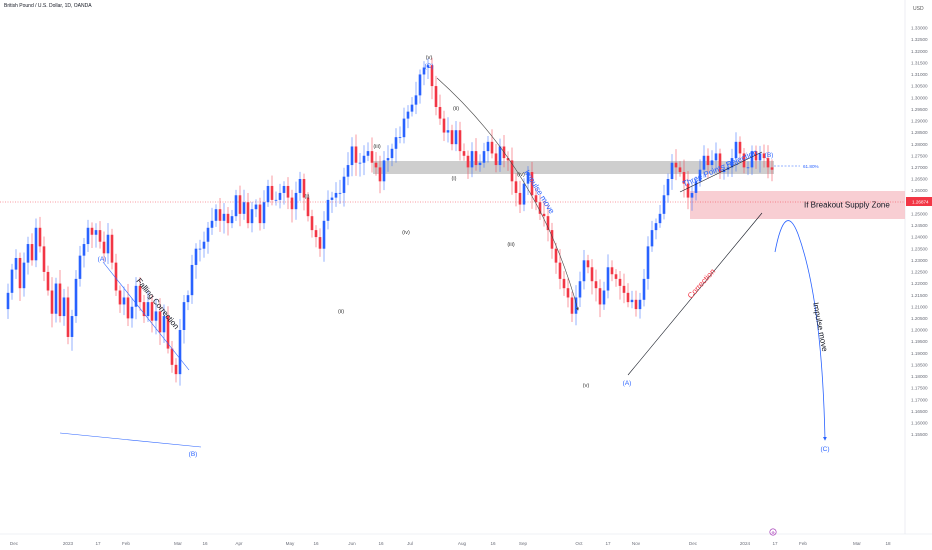  What do you see at coordinates (919, 62) in the screenshot?
I see `price-tick-label: 1.31500` at bounding box center [919, 62].